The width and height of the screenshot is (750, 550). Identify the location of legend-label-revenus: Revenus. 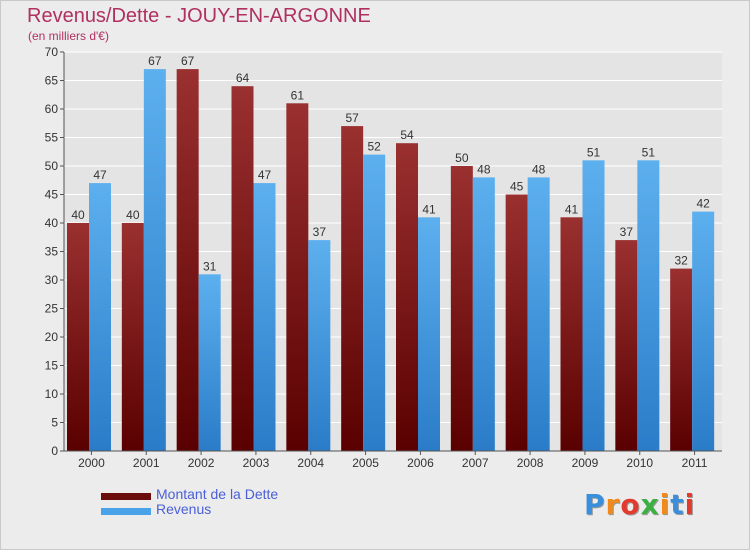
(184, 509).